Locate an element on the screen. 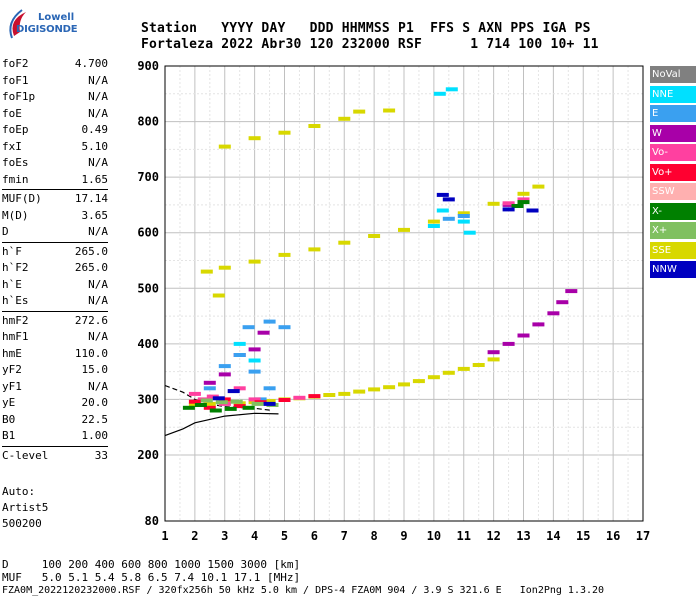 Image resolution: width=700 pixels, height=600 pixels. header-label: P1 is located at coordinates (405, 28).